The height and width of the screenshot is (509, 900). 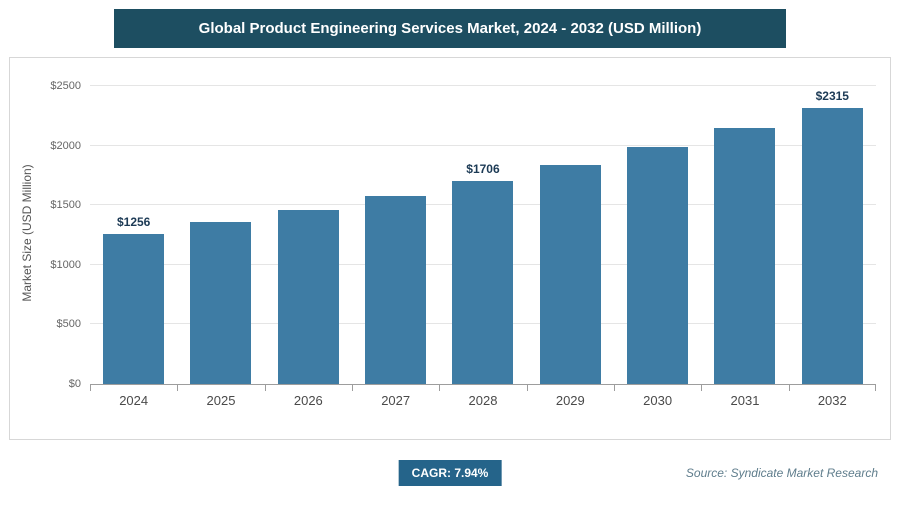 What do you see at coordinates (832, 396) in the screenshot?
I see `x-tick-label: 2032` at bounding box center [832, 396].